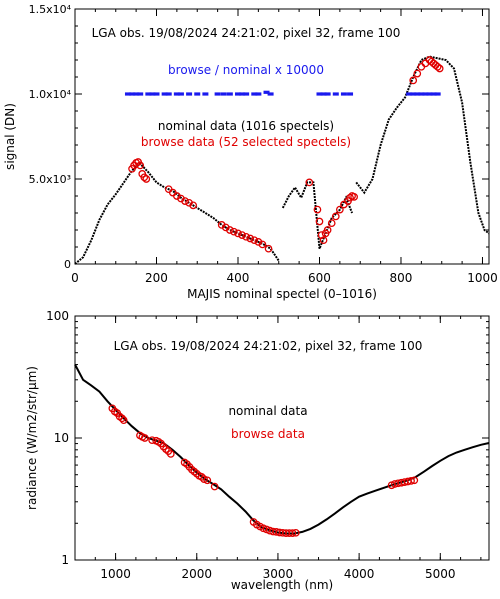 This screenshot has height=599, width=500. What do you see at coordinates (50, 9) in the screenshot?
I see `y-tick-label: 1.5x10⁴` at bounding box center [50, 9].